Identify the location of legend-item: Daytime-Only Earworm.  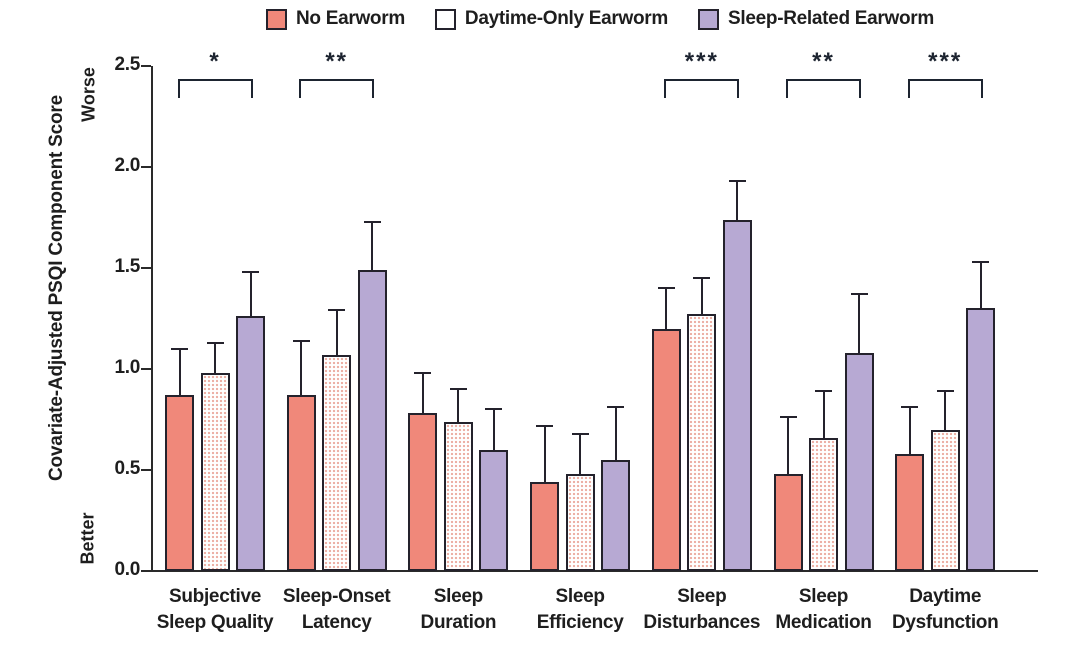
(551, 19).